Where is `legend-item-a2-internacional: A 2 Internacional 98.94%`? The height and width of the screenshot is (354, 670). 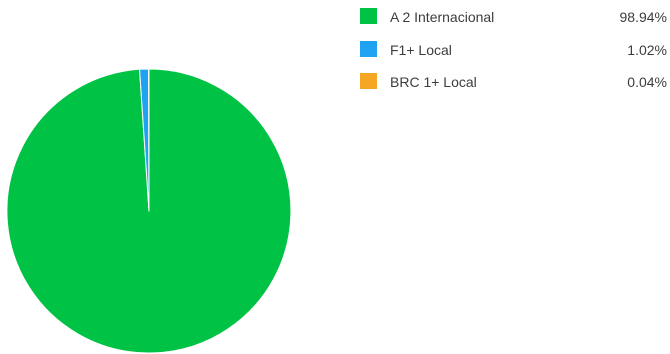
legend-item-a2-internacional: A 2 Internacional 98.94% is located at coordinates (513, 18).